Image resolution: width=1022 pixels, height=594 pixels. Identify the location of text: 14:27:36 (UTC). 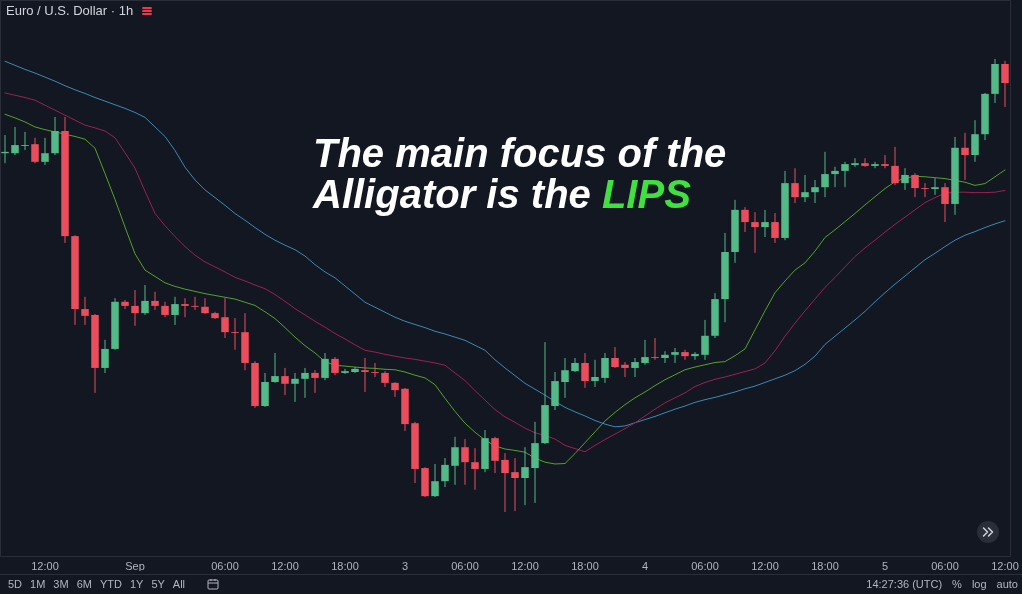
(904, 584).